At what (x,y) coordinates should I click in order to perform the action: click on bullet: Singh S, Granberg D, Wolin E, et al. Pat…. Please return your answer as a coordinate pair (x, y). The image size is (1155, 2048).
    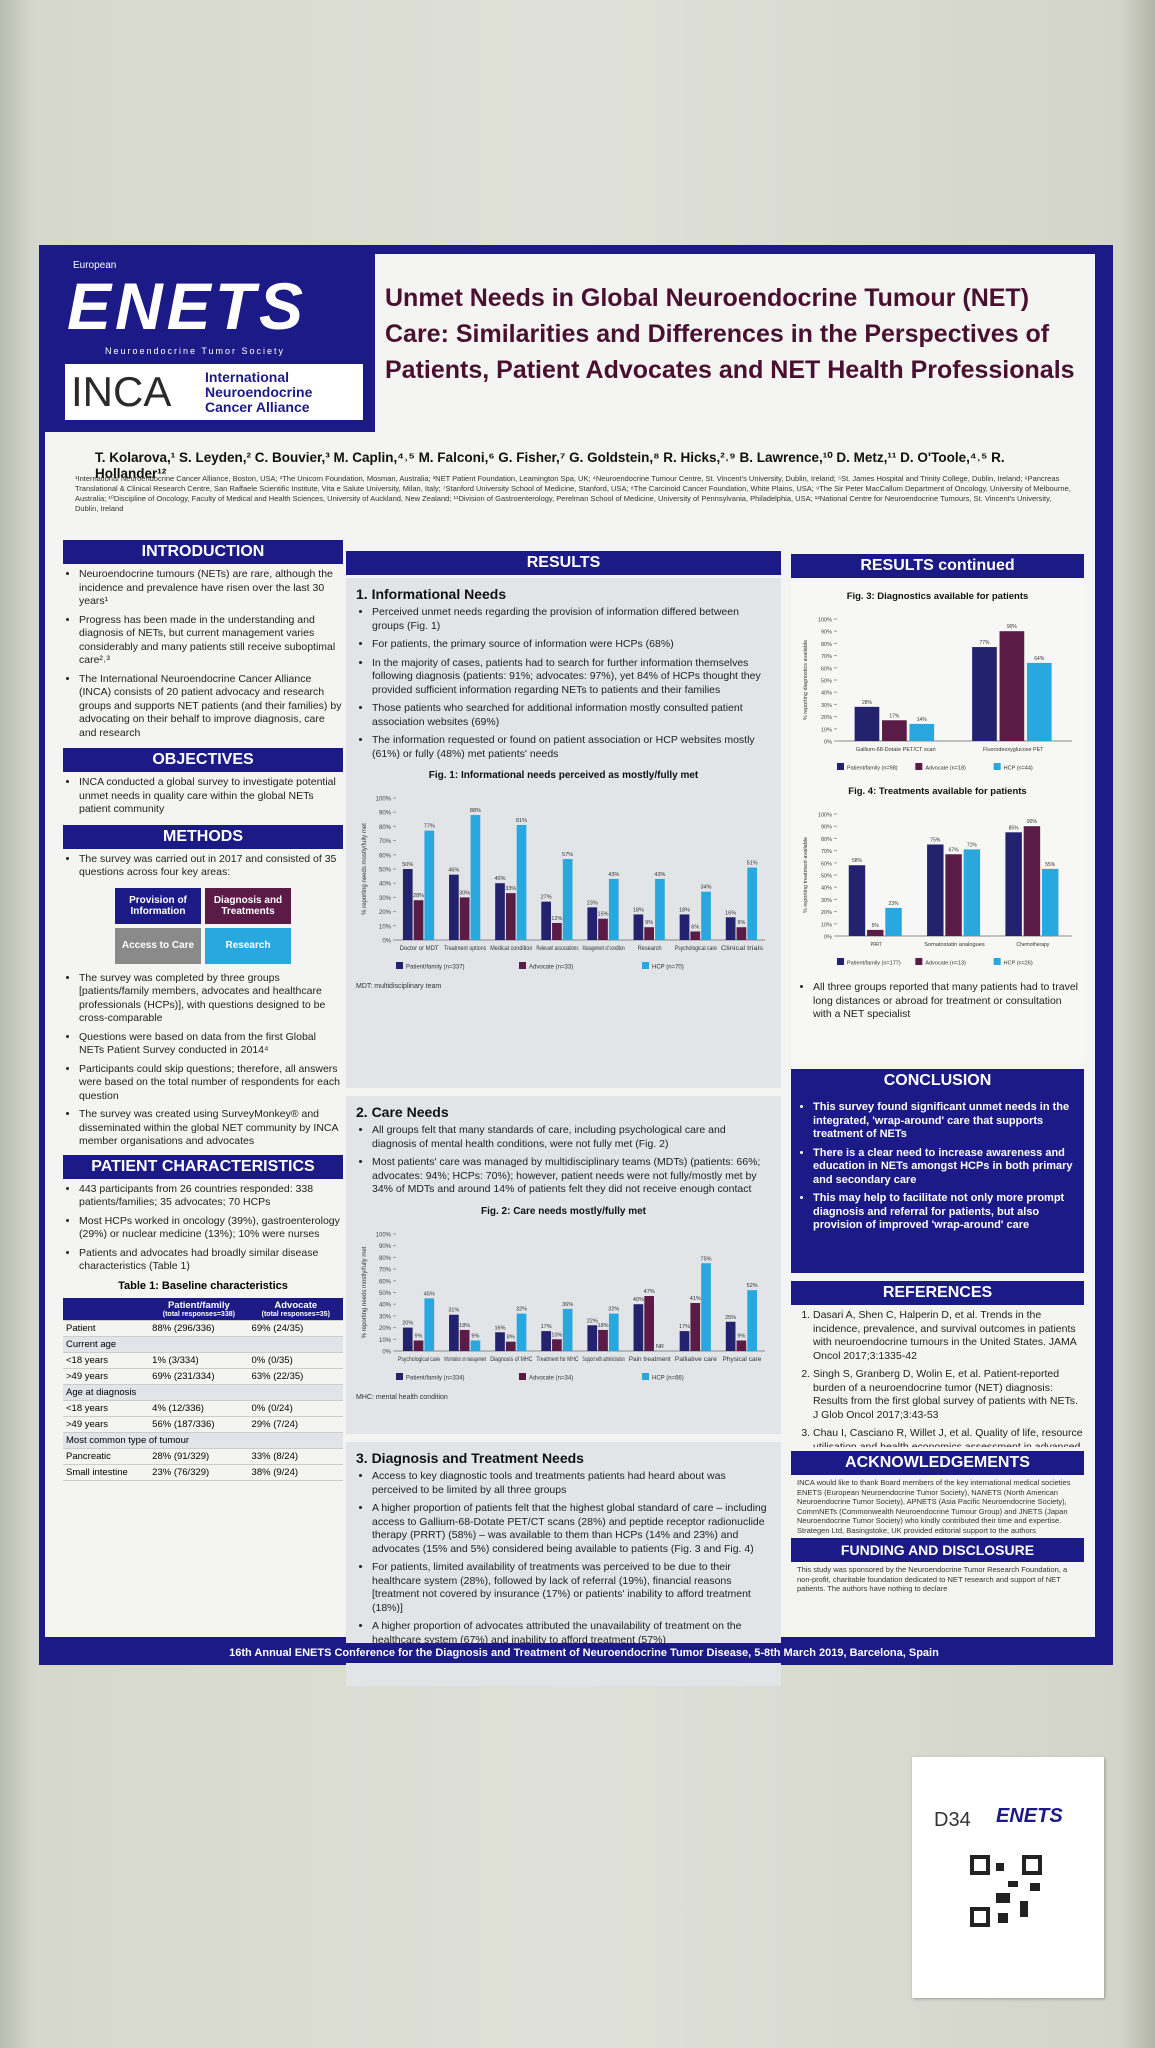
    Looking at the image, I should click on (948, 1395).